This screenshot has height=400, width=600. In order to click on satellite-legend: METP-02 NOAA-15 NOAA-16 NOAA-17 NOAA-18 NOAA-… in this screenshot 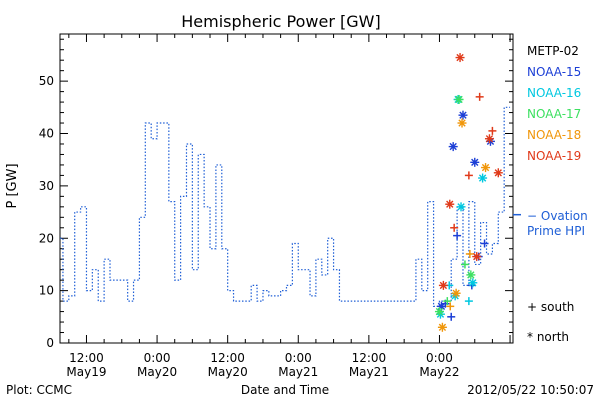, I will do `click(554, 103)`.